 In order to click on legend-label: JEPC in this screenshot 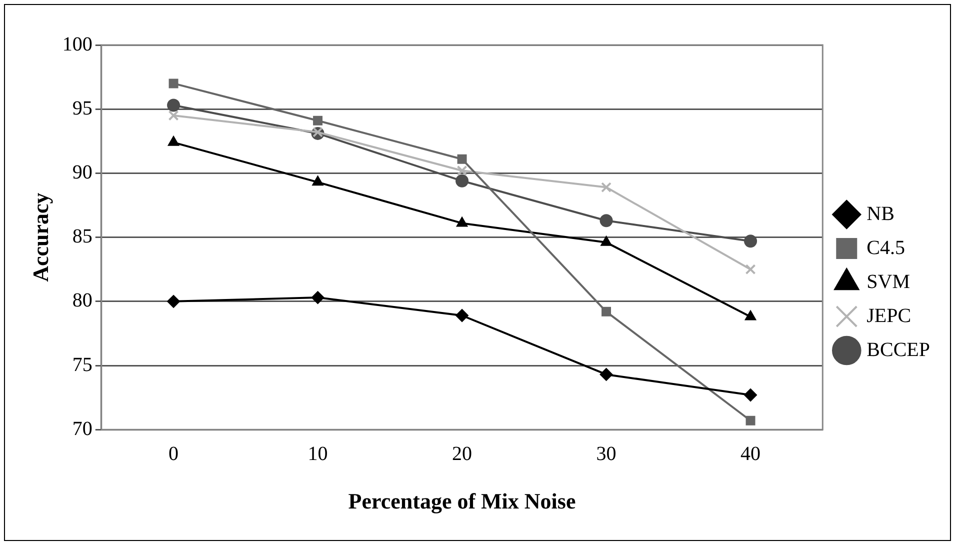, I will do `click(889, 315)`.